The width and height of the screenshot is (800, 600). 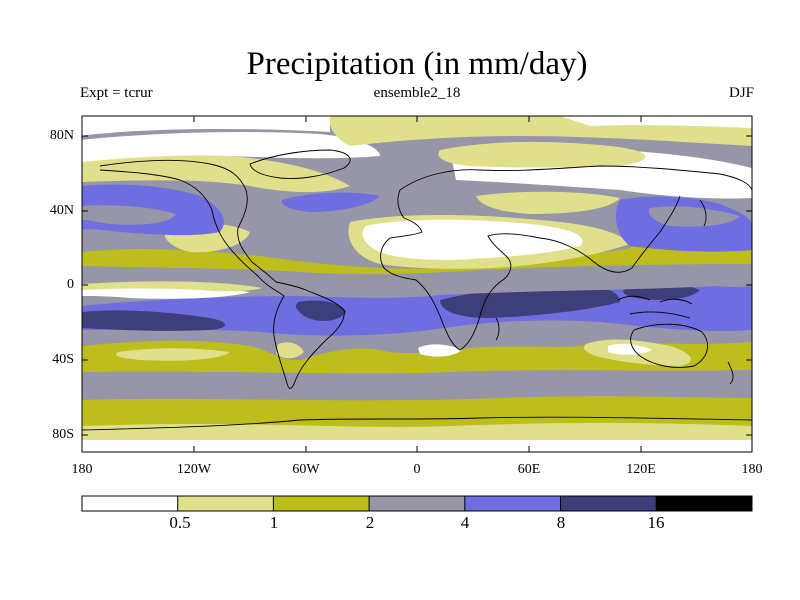 I want to click on colorbar-label: 0.5, so click(x=180, y=522).